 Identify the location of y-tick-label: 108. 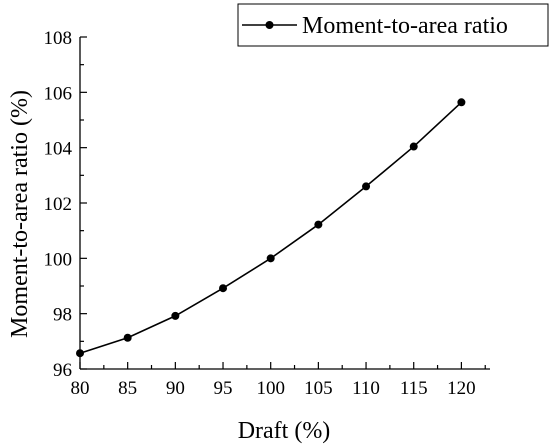
(58, 38).